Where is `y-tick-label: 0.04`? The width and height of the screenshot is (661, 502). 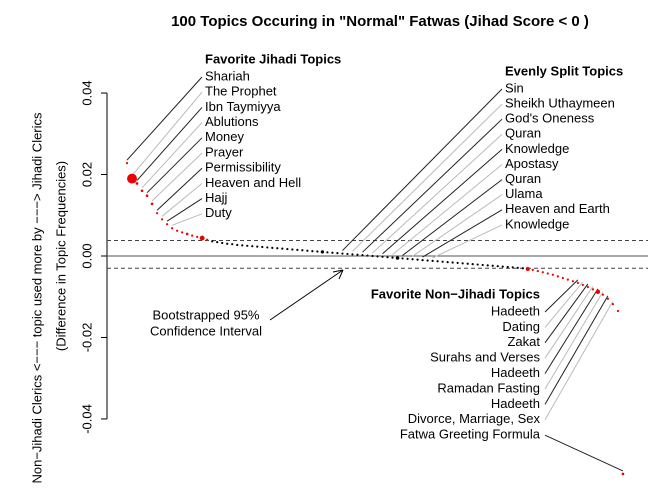 y-tick-label: 0.04 is located at coordinates (86, 92).